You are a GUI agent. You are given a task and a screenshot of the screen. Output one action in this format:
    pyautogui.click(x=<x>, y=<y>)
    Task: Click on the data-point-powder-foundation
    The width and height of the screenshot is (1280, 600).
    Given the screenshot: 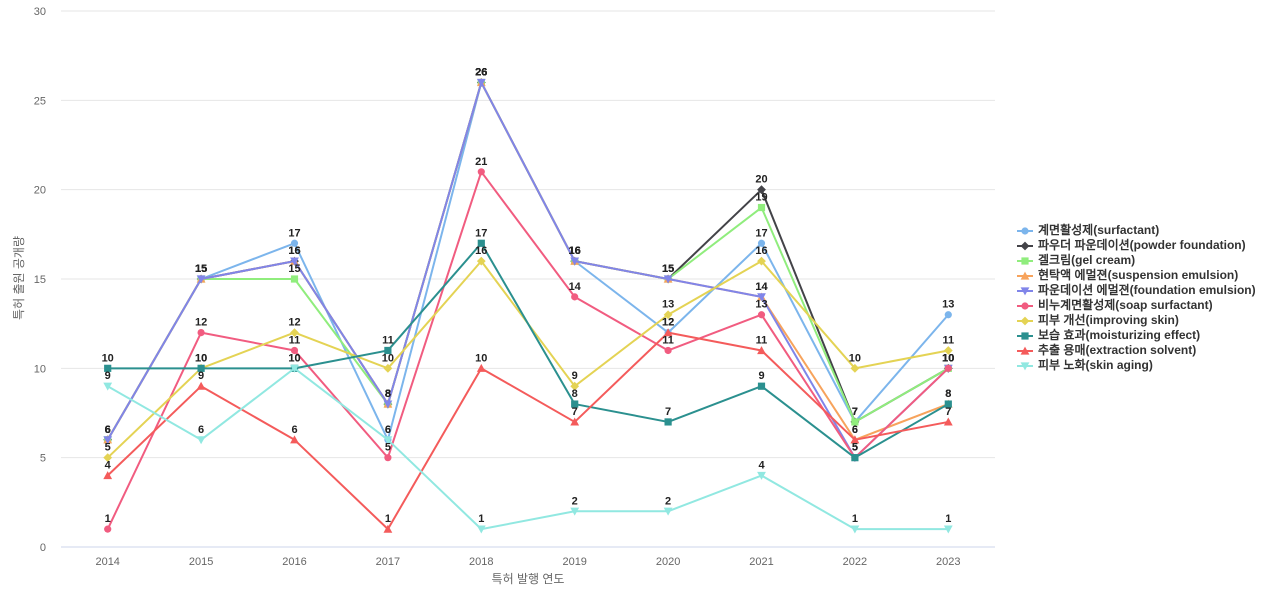 What is the action you would take?
    pyautogui.click(x=761, y=190)
    